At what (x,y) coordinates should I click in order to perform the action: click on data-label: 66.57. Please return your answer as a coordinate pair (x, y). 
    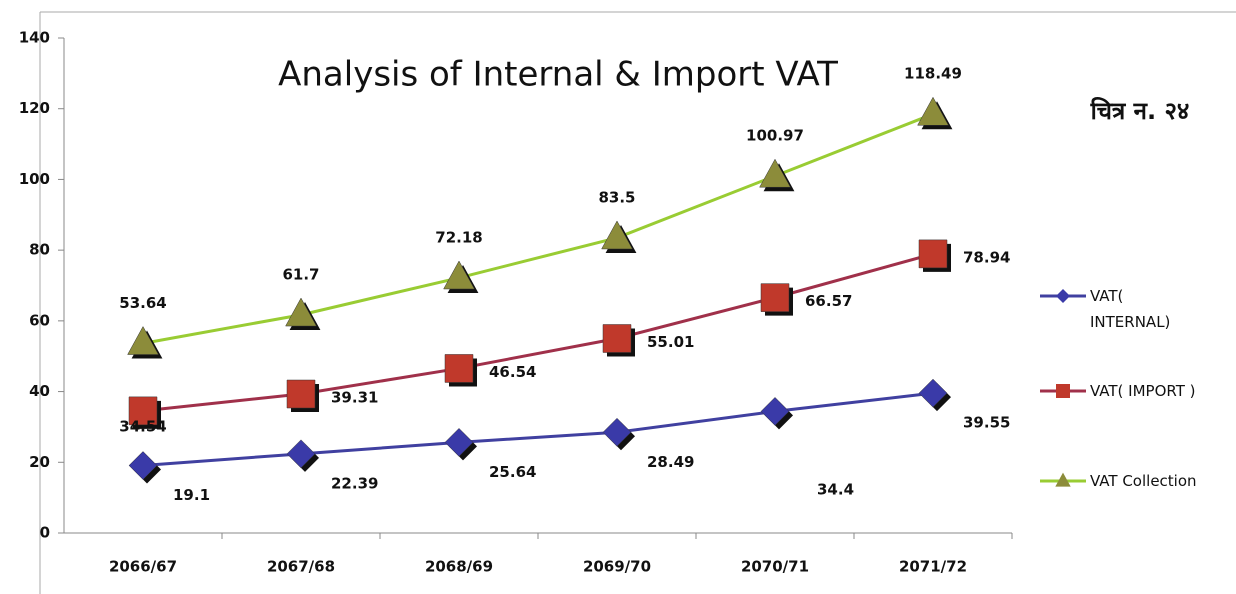
    Looking at the image, I should click on (828, 301).